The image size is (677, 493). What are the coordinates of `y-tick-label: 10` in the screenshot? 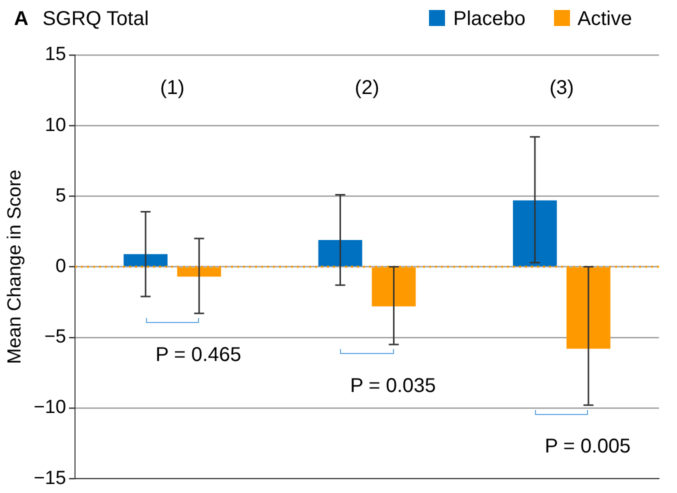 It's located at (55, 125).